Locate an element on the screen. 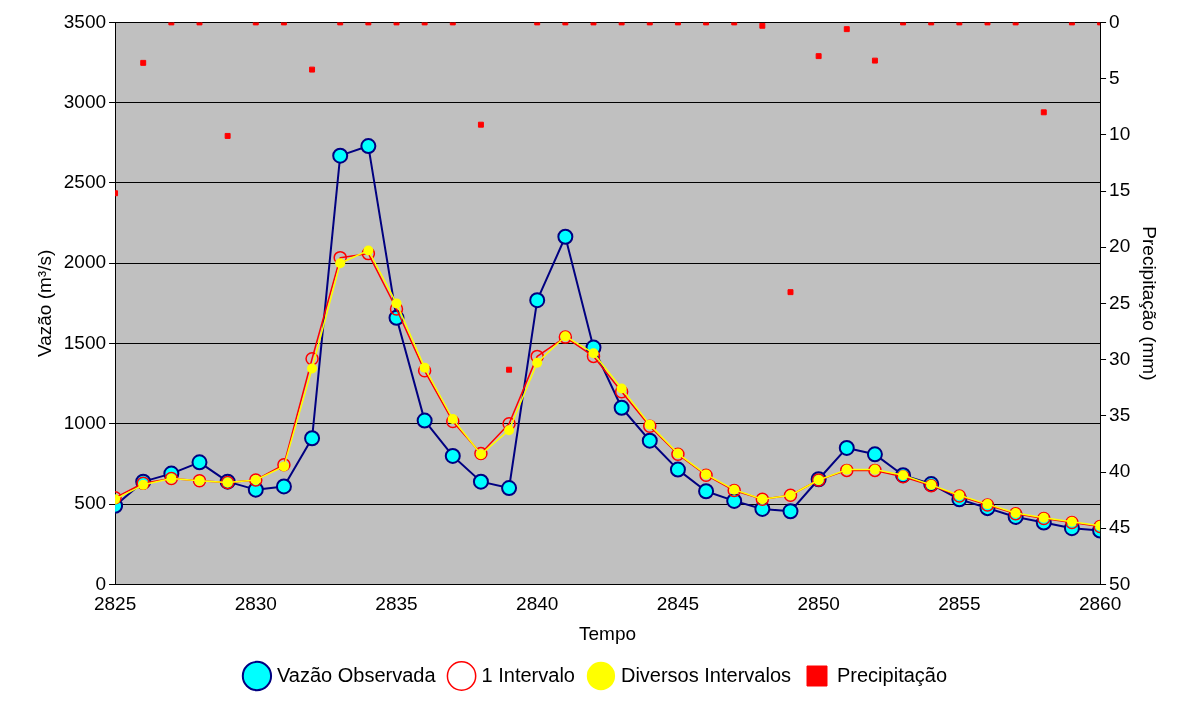 This screenshot has height=704, width=1177. y2-tick-label: 45 is located at coordinates (1120, 527).